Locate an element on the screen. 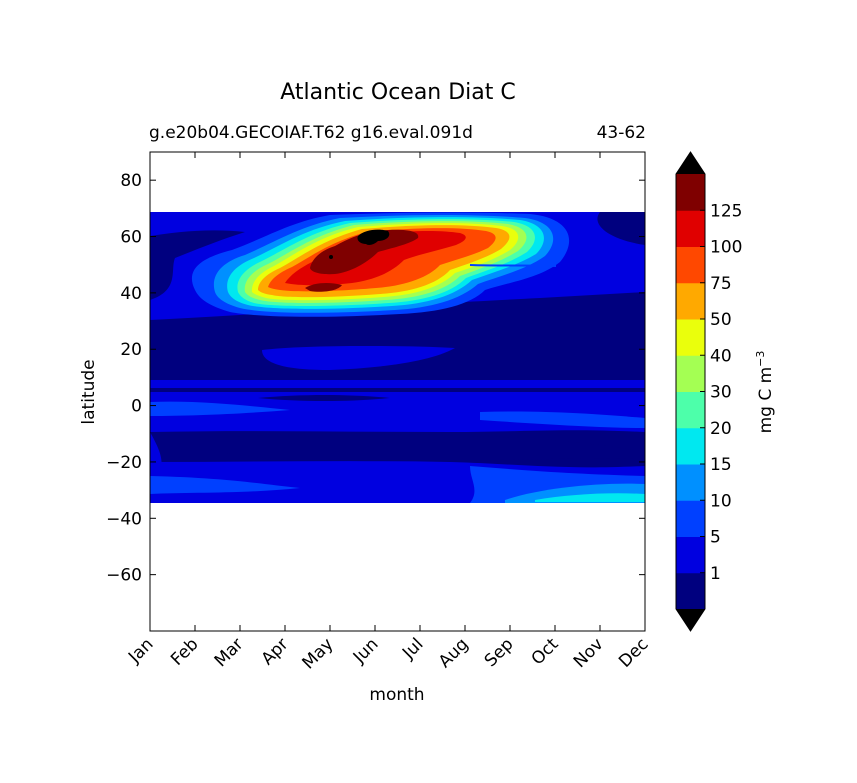  colorbar-tick-label: 15 is located at coordinates (721, 465).